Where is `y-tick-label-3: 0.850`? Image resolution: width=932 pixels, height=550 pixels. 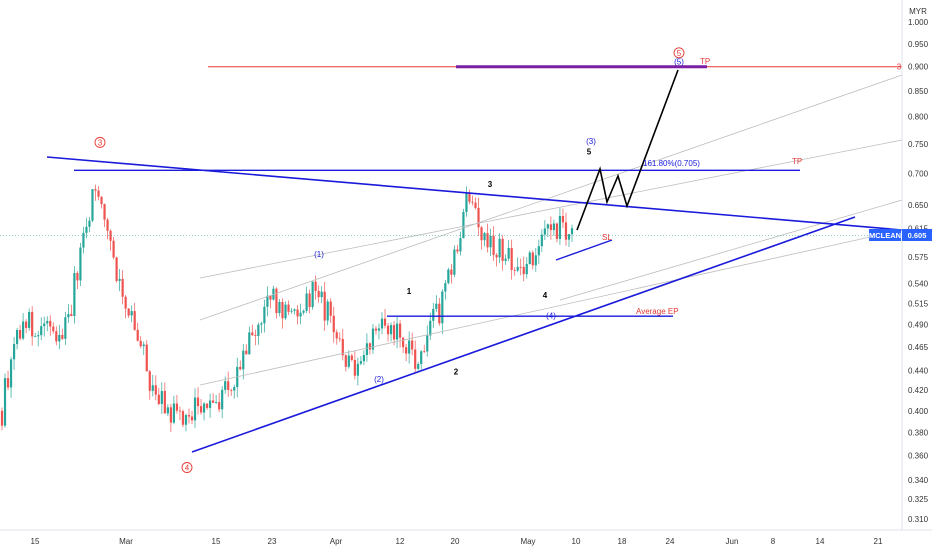
y-tick-label-3: 0.850 is located at coordinates (918, 91).